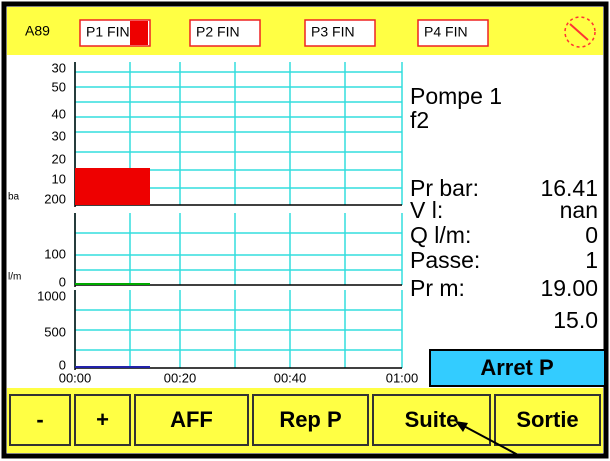 This screenshot has width=610, height=461. What do you see at coordinates (108, 32) in the screenshot?
I see `tag-label: P1 FIN` at bounding box center [108, 32].